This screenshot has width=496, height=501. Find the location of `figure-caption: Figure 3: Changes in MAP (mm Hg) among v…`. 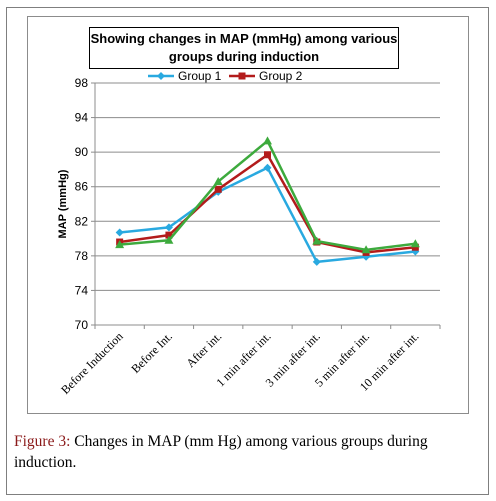

figure-caption: Figure 3: Changes in MAP (mm Hg) among v… is located at coordinates (247, 452).